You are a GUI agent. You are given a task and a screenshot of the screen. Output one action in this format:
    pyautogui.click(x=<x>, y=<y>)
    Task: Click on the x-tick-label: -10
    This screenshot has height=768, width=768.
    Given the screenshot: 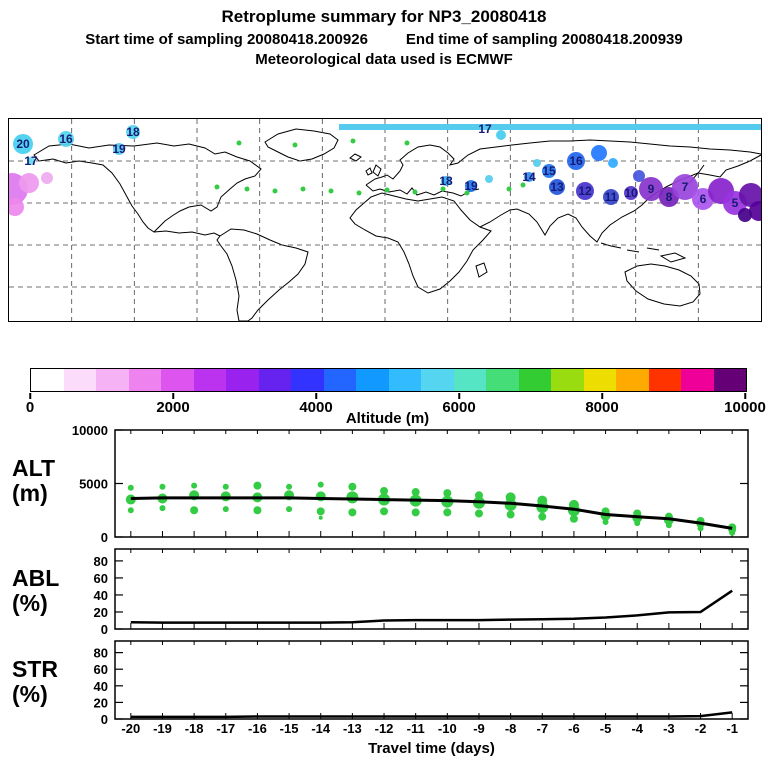 What is the action you would take?
    pyautogui.click(x=447, y=728)
    